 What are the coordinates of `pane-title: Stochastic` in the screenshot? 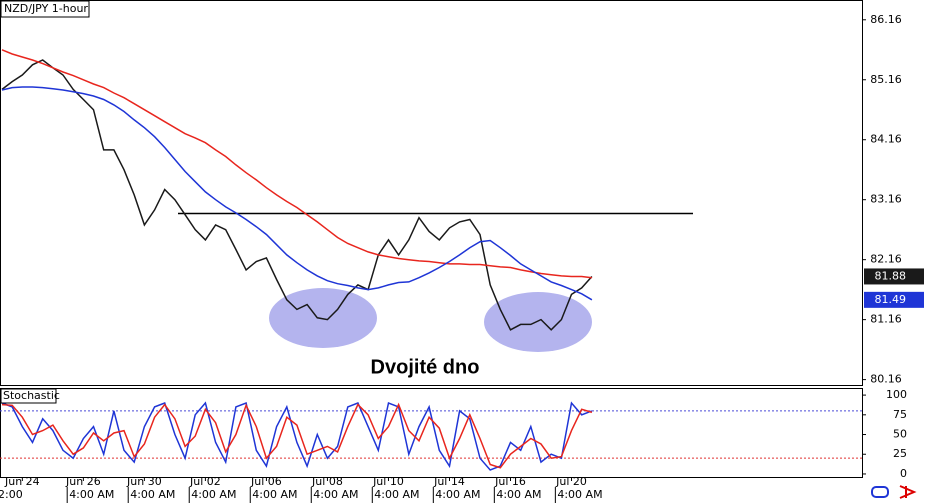 It's located at (31, 395).